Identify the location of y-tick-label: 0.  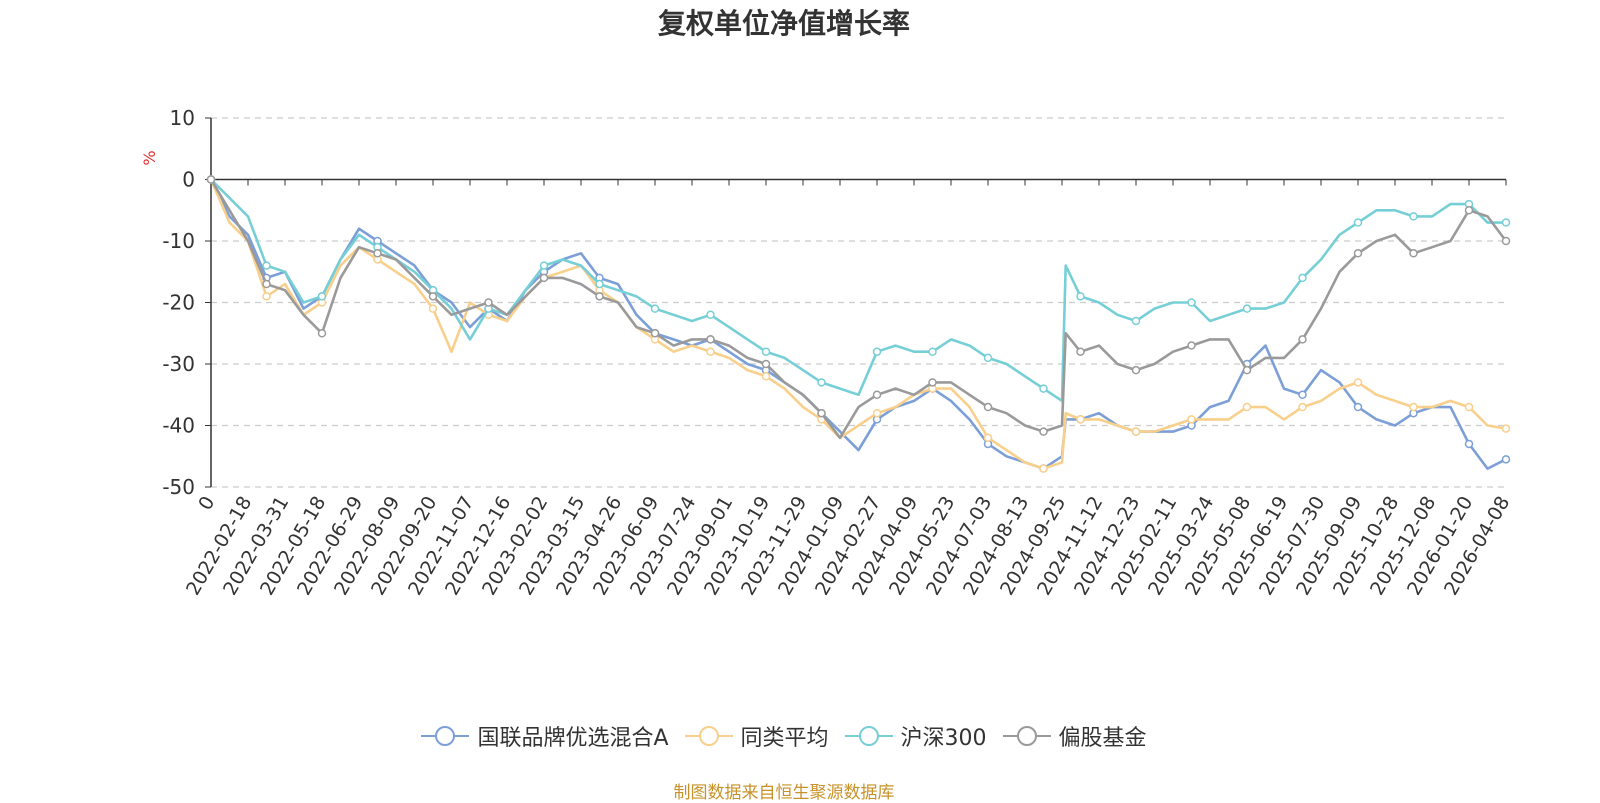
(188, 180).